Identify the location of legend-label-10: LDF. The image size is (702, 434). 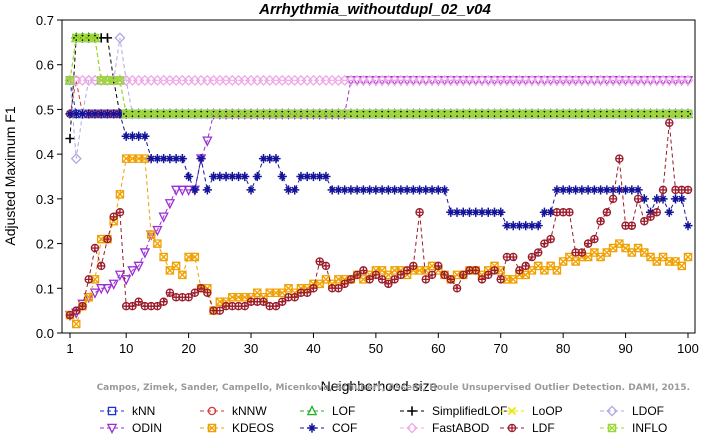
(543, 427).